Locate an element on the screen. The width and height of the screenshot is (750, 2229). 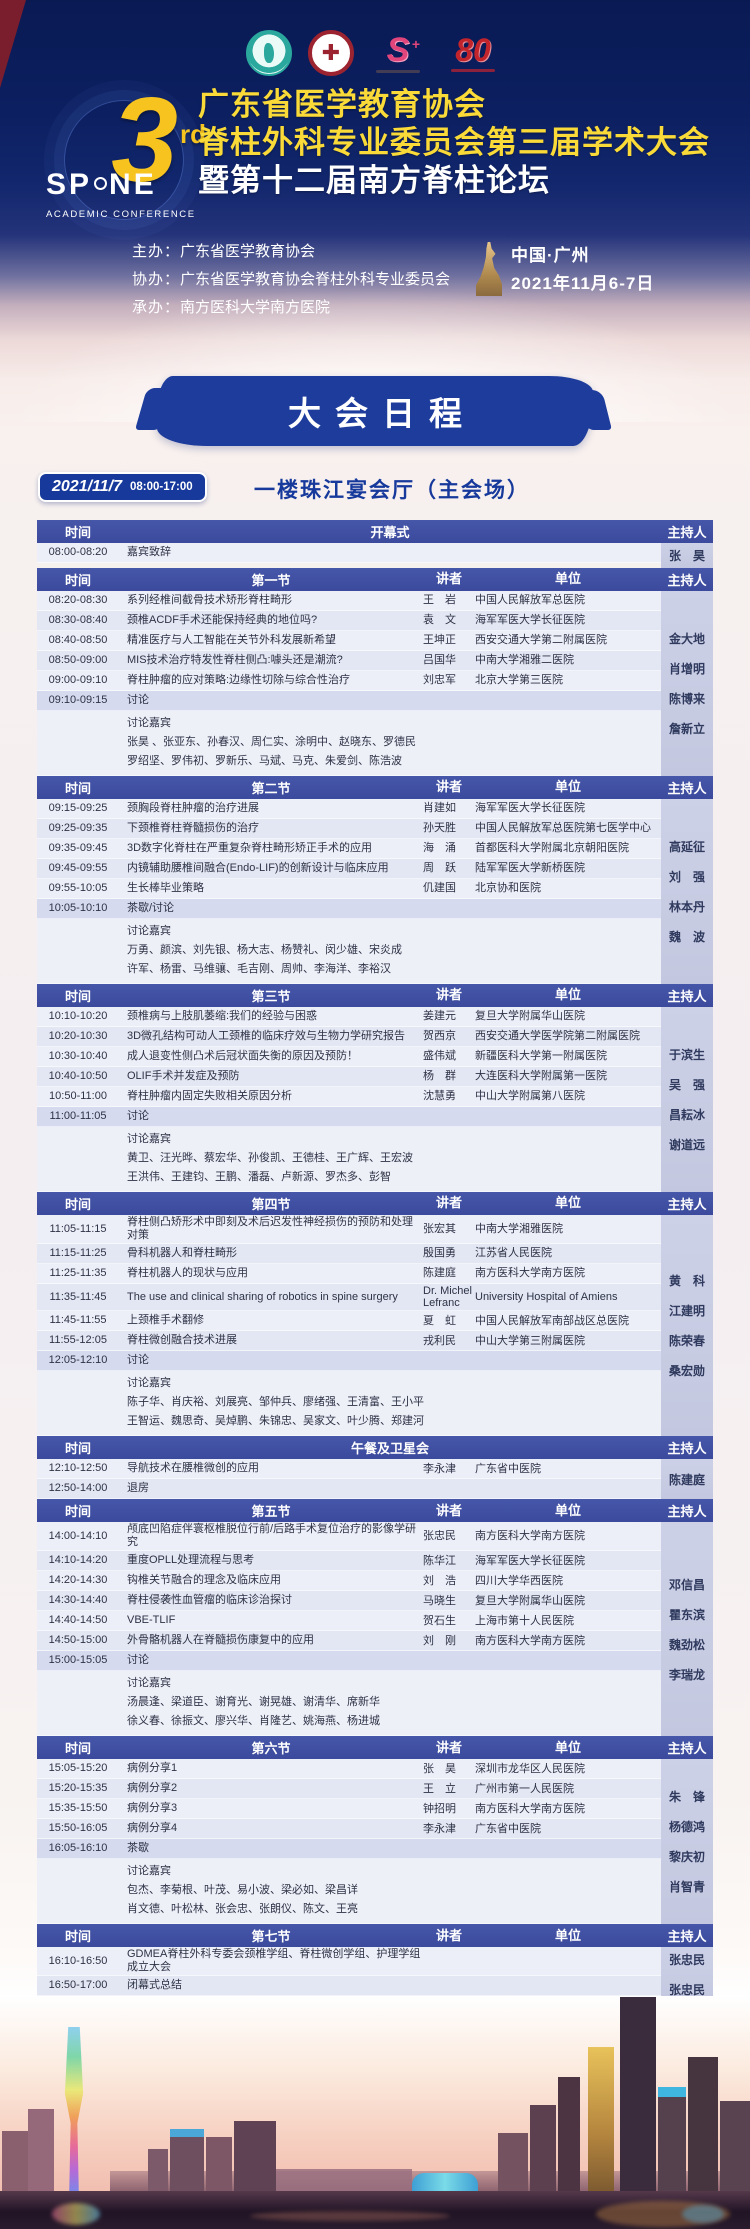
section-title: 午餐及卫星会 is located at coordinates (389, 1449).